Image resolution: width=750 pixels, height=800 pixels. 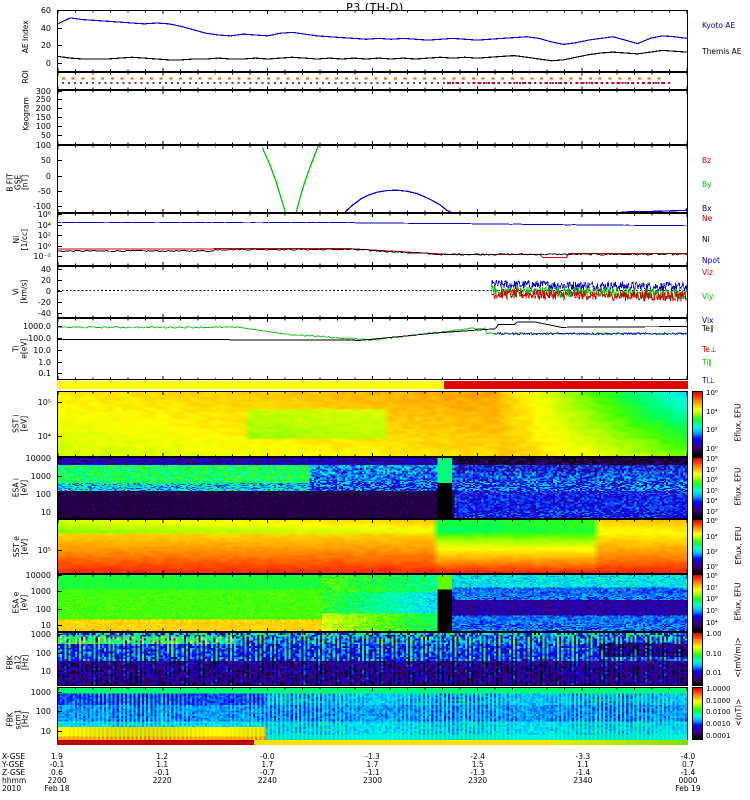 What do you see at coordinates (707, 160) in the screenshot?
I see `legend-bz: Bz` at bounding box center [707, 160].